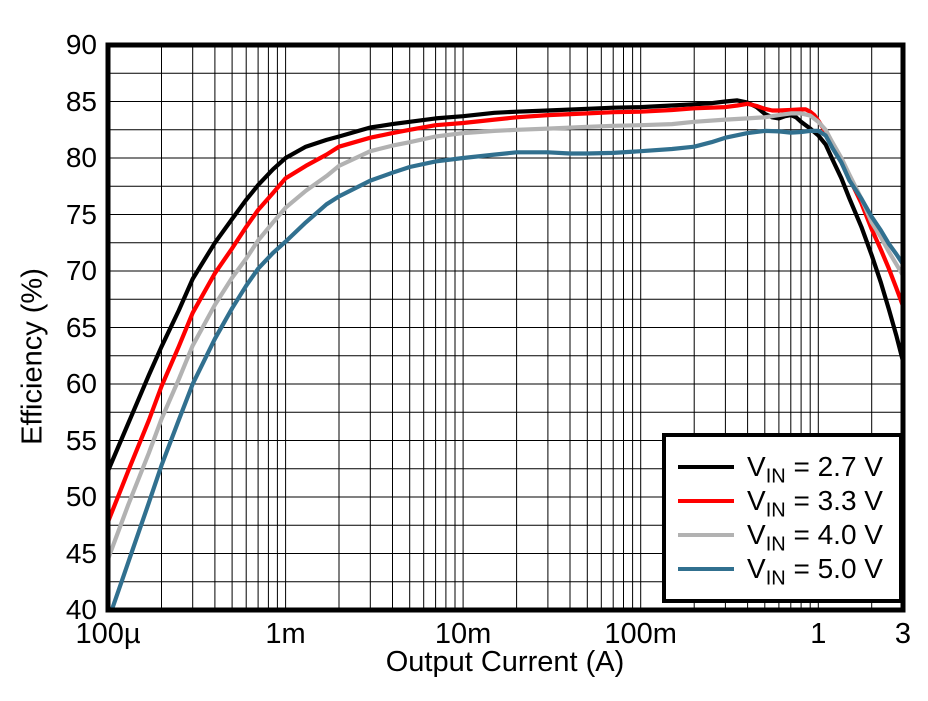 Image resolution: width=928 pixels, height=701 pixels. I want to click on y-tick-label: 80, so click(81, 157).